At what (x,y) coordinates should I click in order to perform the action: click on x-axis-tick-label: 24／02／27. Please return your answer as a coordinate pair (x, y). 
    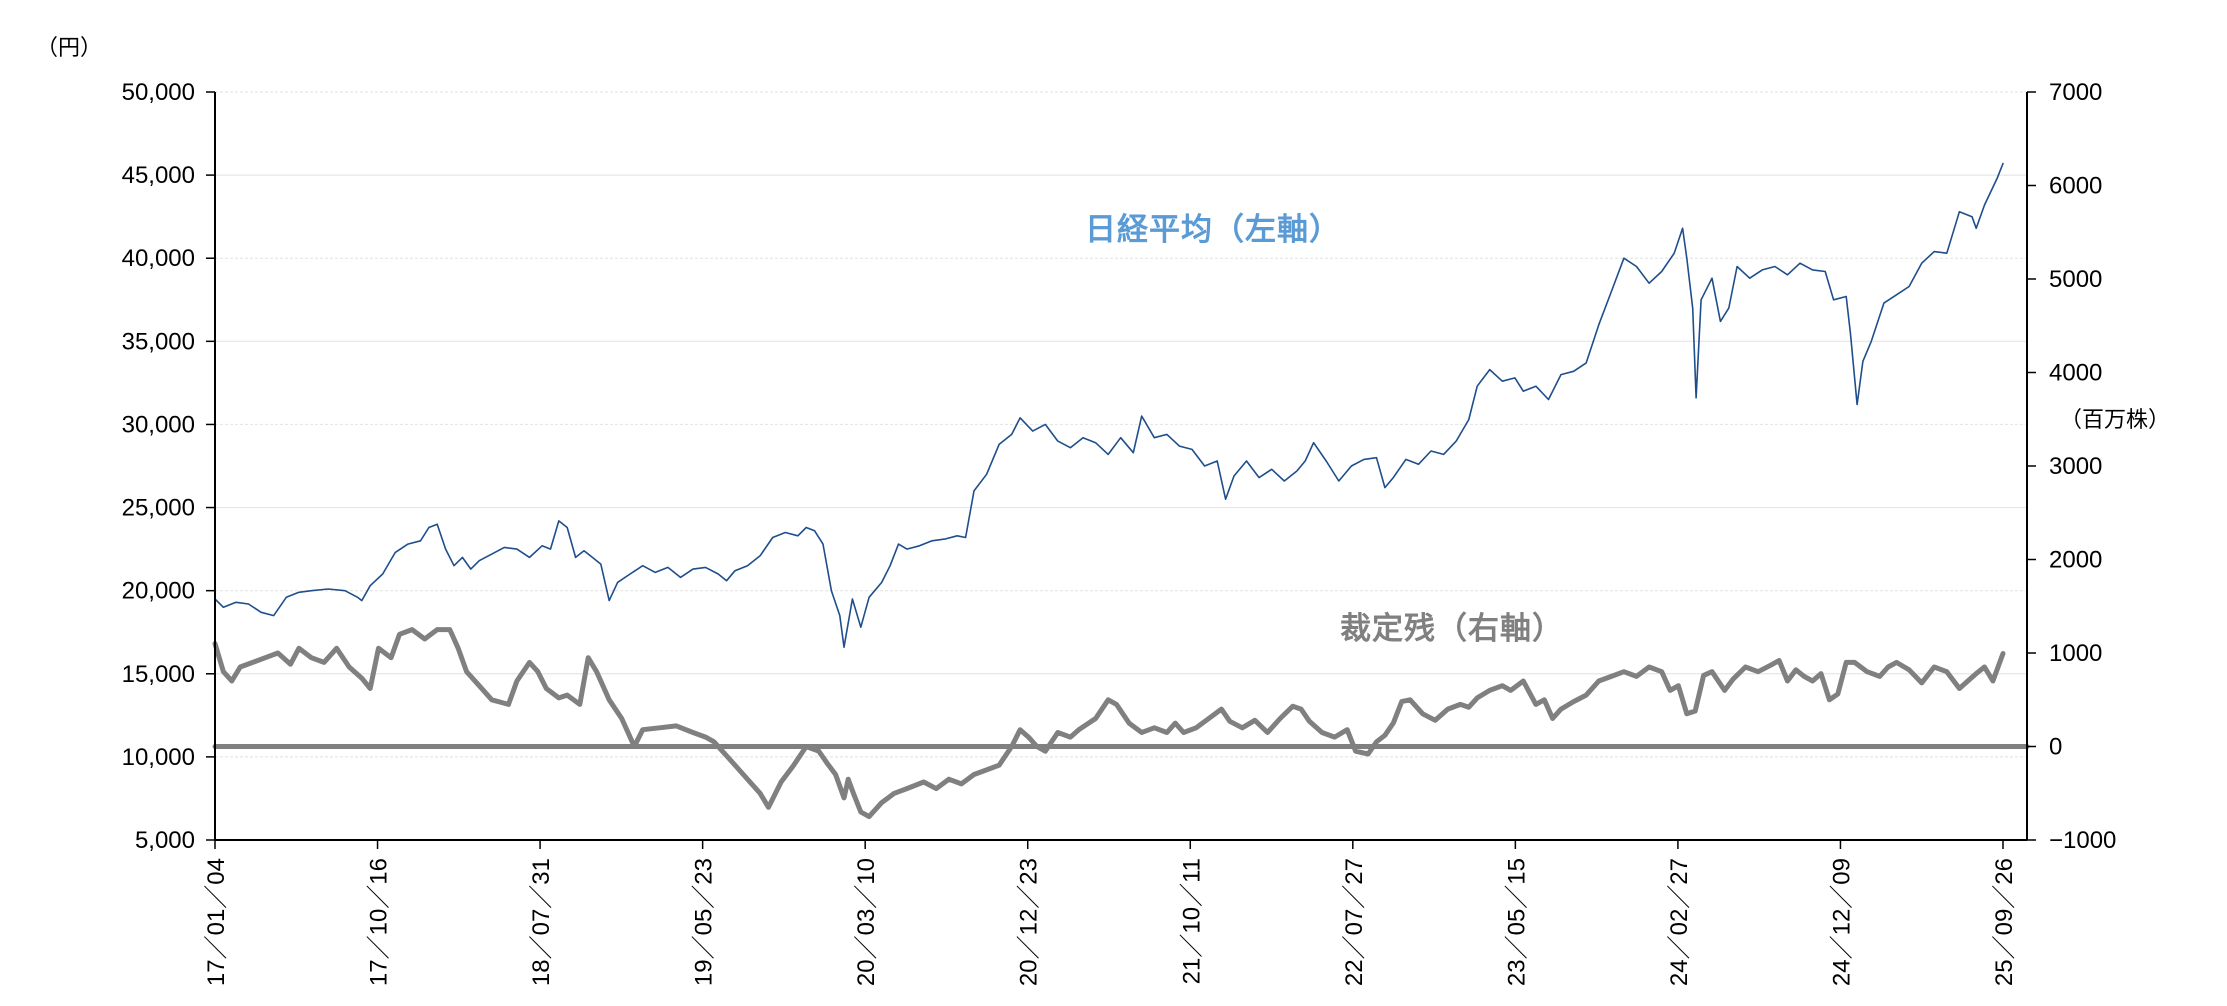
    Looking at the image, I should click on (1679, 922).